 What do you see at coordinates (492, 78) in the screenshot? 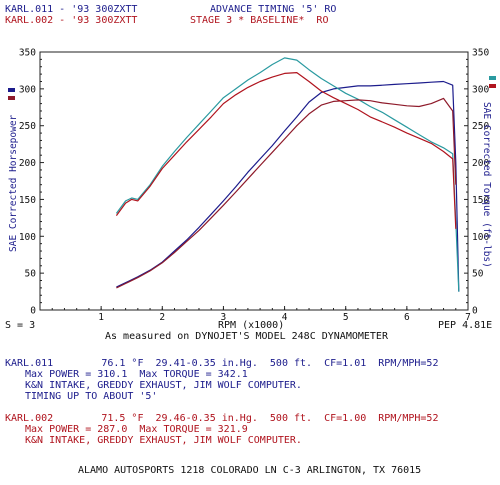
I see `legend-swatch-run1-torque` at bounding box center [492, 78].